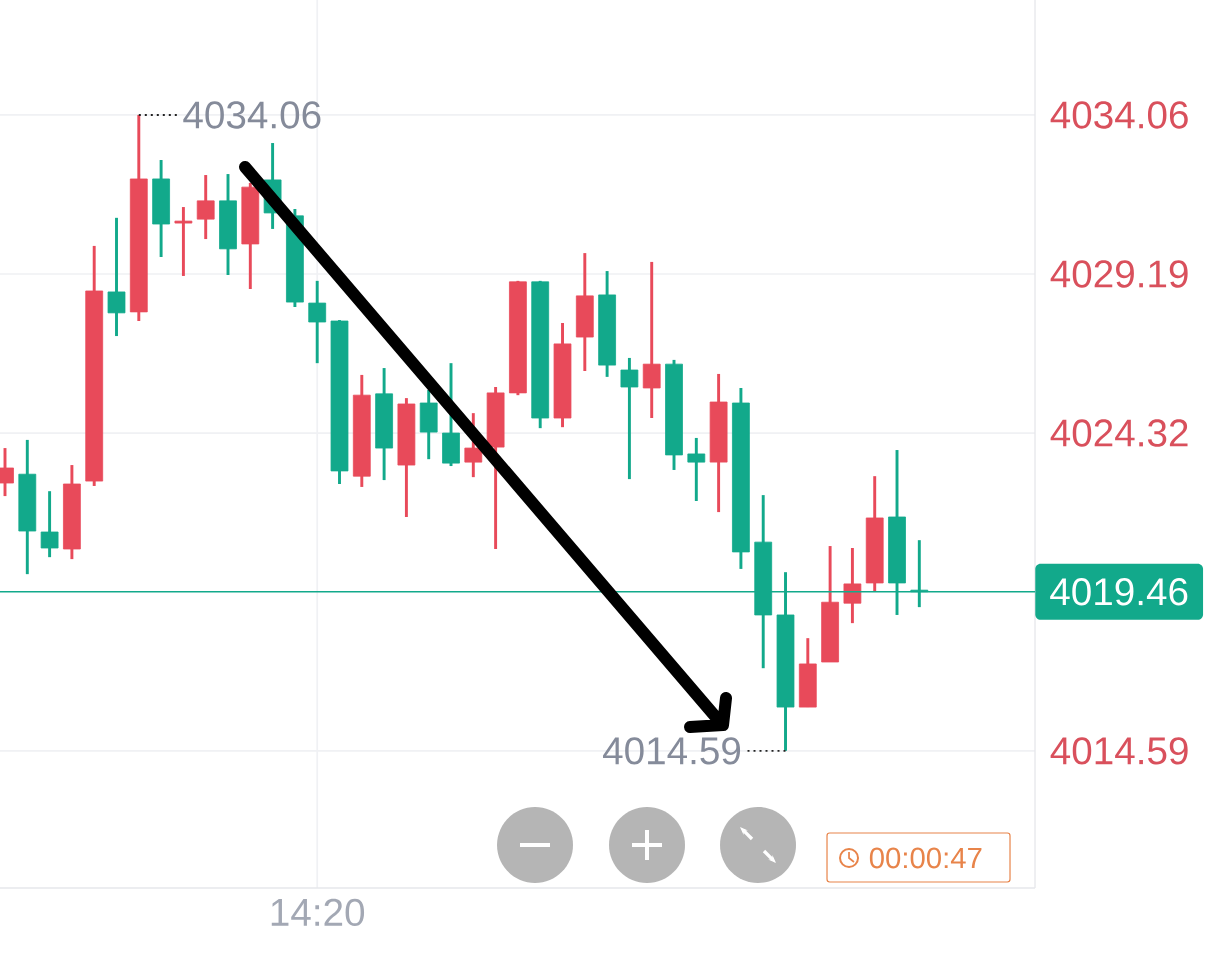 Image resolution: width=1216 pixels, height=960 pixels. I want to click on ref-line-label: 4019.46, so click(1119, 592).